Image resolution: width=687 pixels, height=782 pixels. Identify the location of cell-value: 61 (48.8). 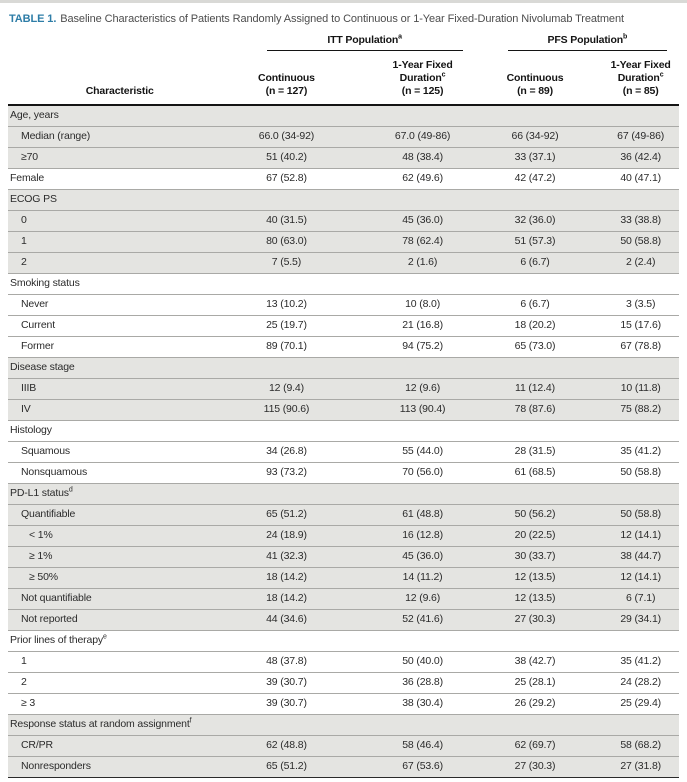
(422, 514).